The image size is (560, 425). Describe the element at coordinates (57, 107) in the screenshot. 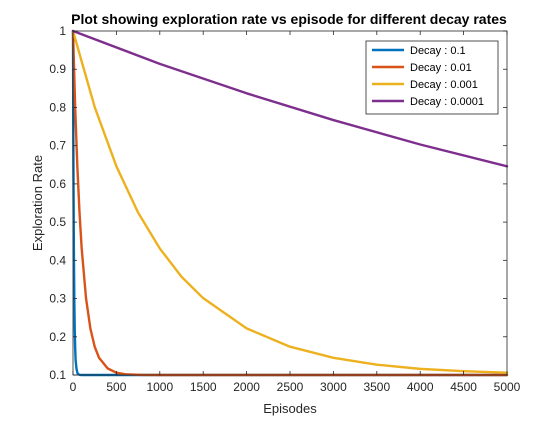

I see `y-tick-label: 0.8` at that location.